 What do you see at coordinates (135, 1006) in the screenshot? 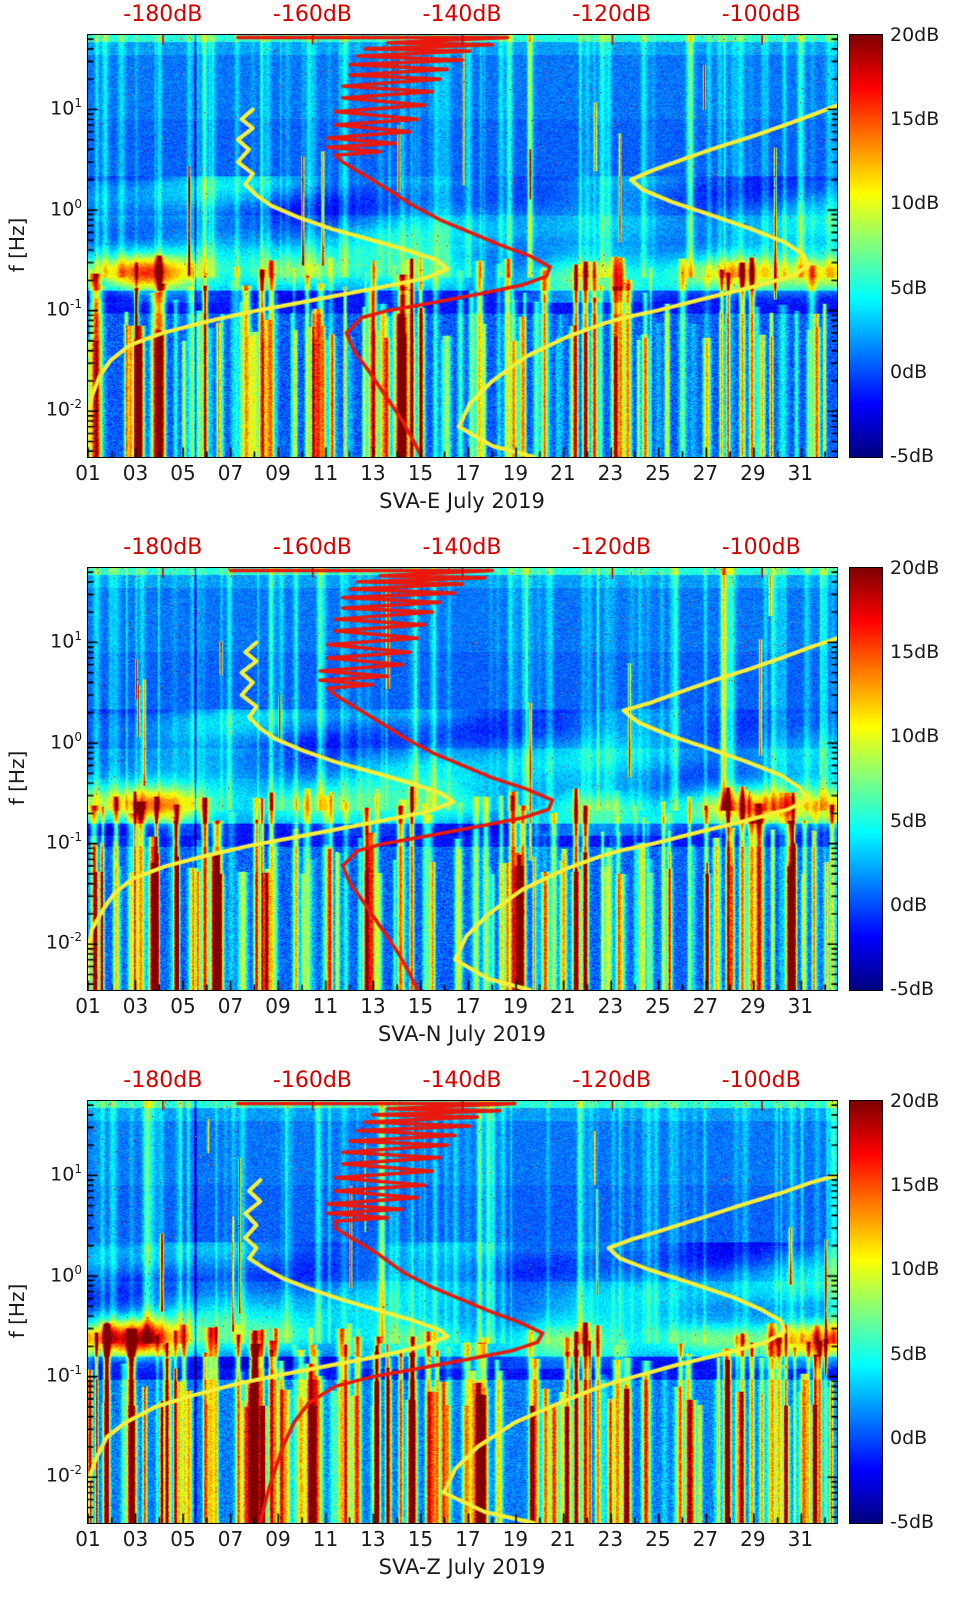
I see `x-tick-label: 03` at bounding box center [135, 1006].